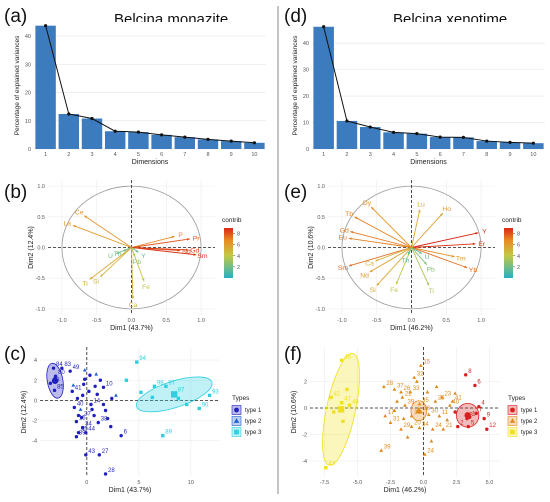  Describe the element at coordinates (160, 383) in the screenshot. I see `point-label: 98` at that location.